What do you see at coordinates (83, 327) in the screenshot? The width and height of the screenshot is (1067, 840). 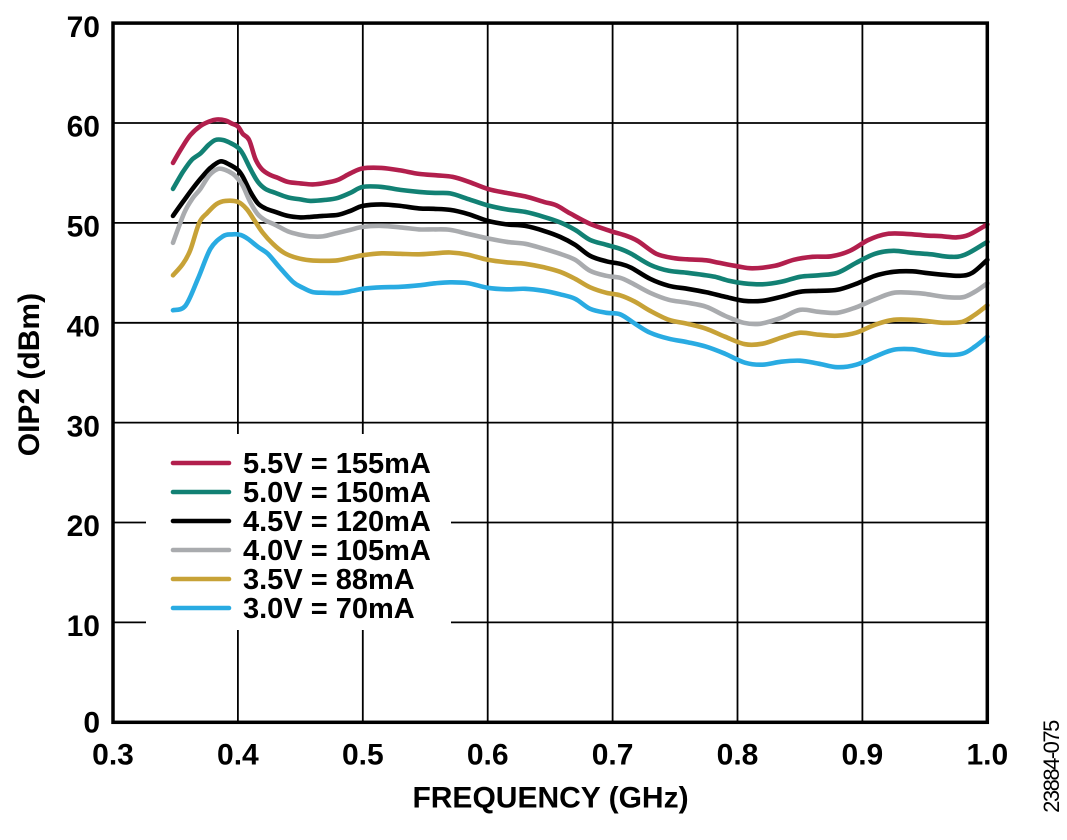 I see `svg-text: 40` at bounding box center [83, 327].